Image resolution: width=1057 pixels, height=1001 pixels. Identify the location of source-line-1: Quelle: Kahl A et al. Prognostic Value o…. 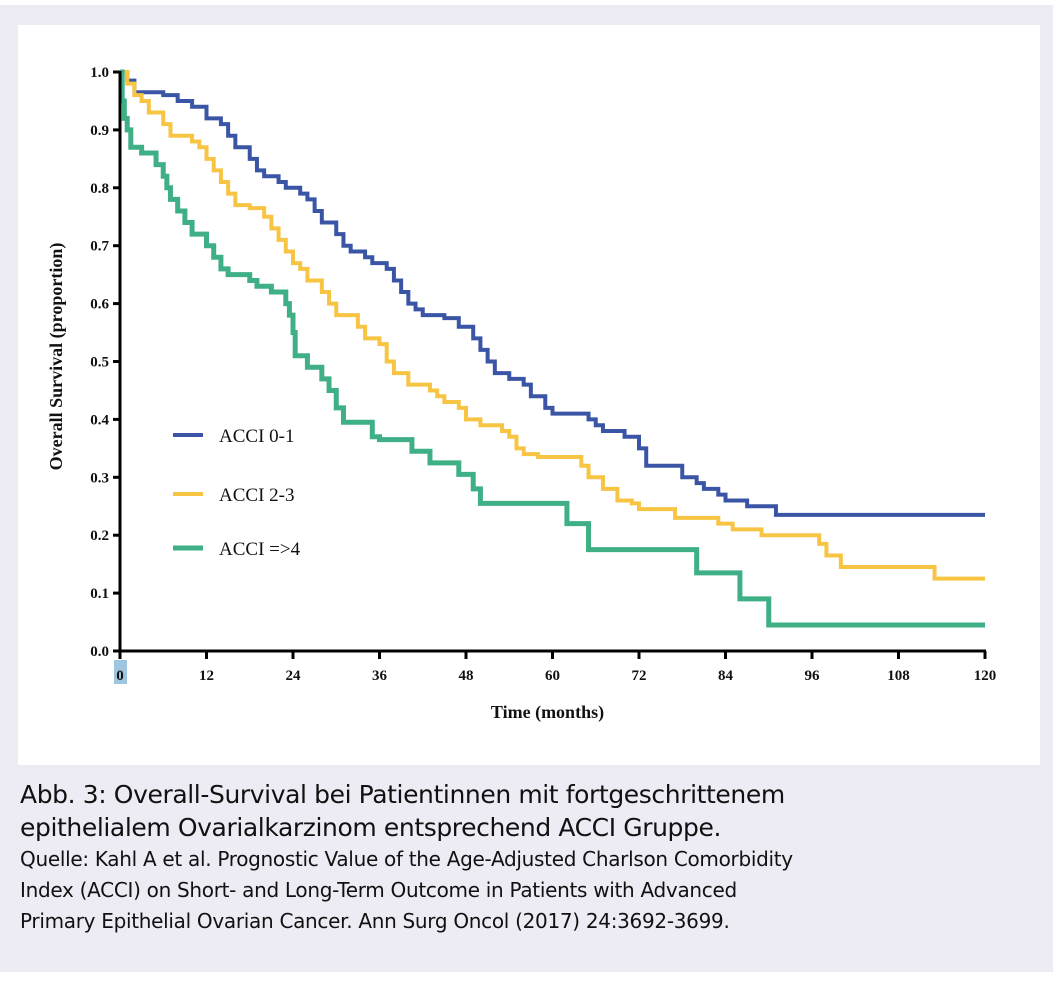
(406, 859).